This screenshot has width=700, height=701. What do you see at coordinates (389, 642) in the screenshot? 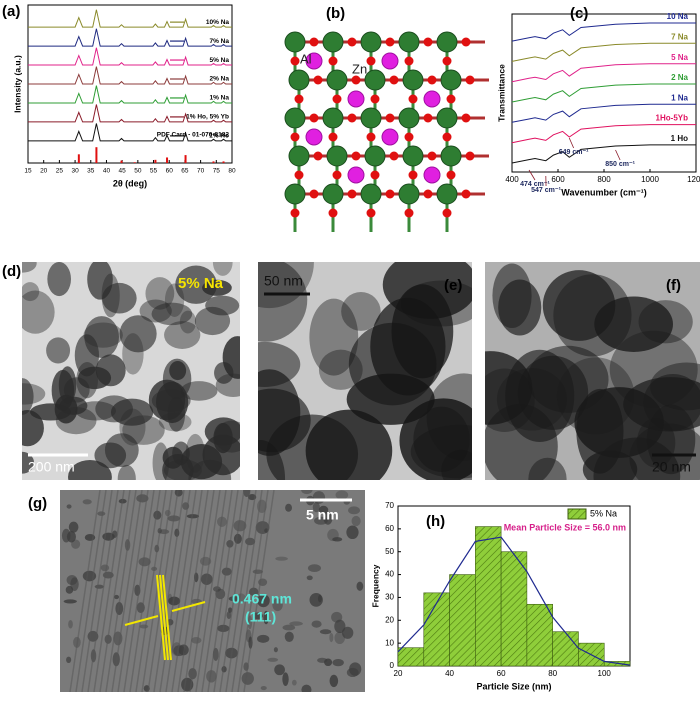
I see `y-tick-label: 10` at bounding box center [389, 642].